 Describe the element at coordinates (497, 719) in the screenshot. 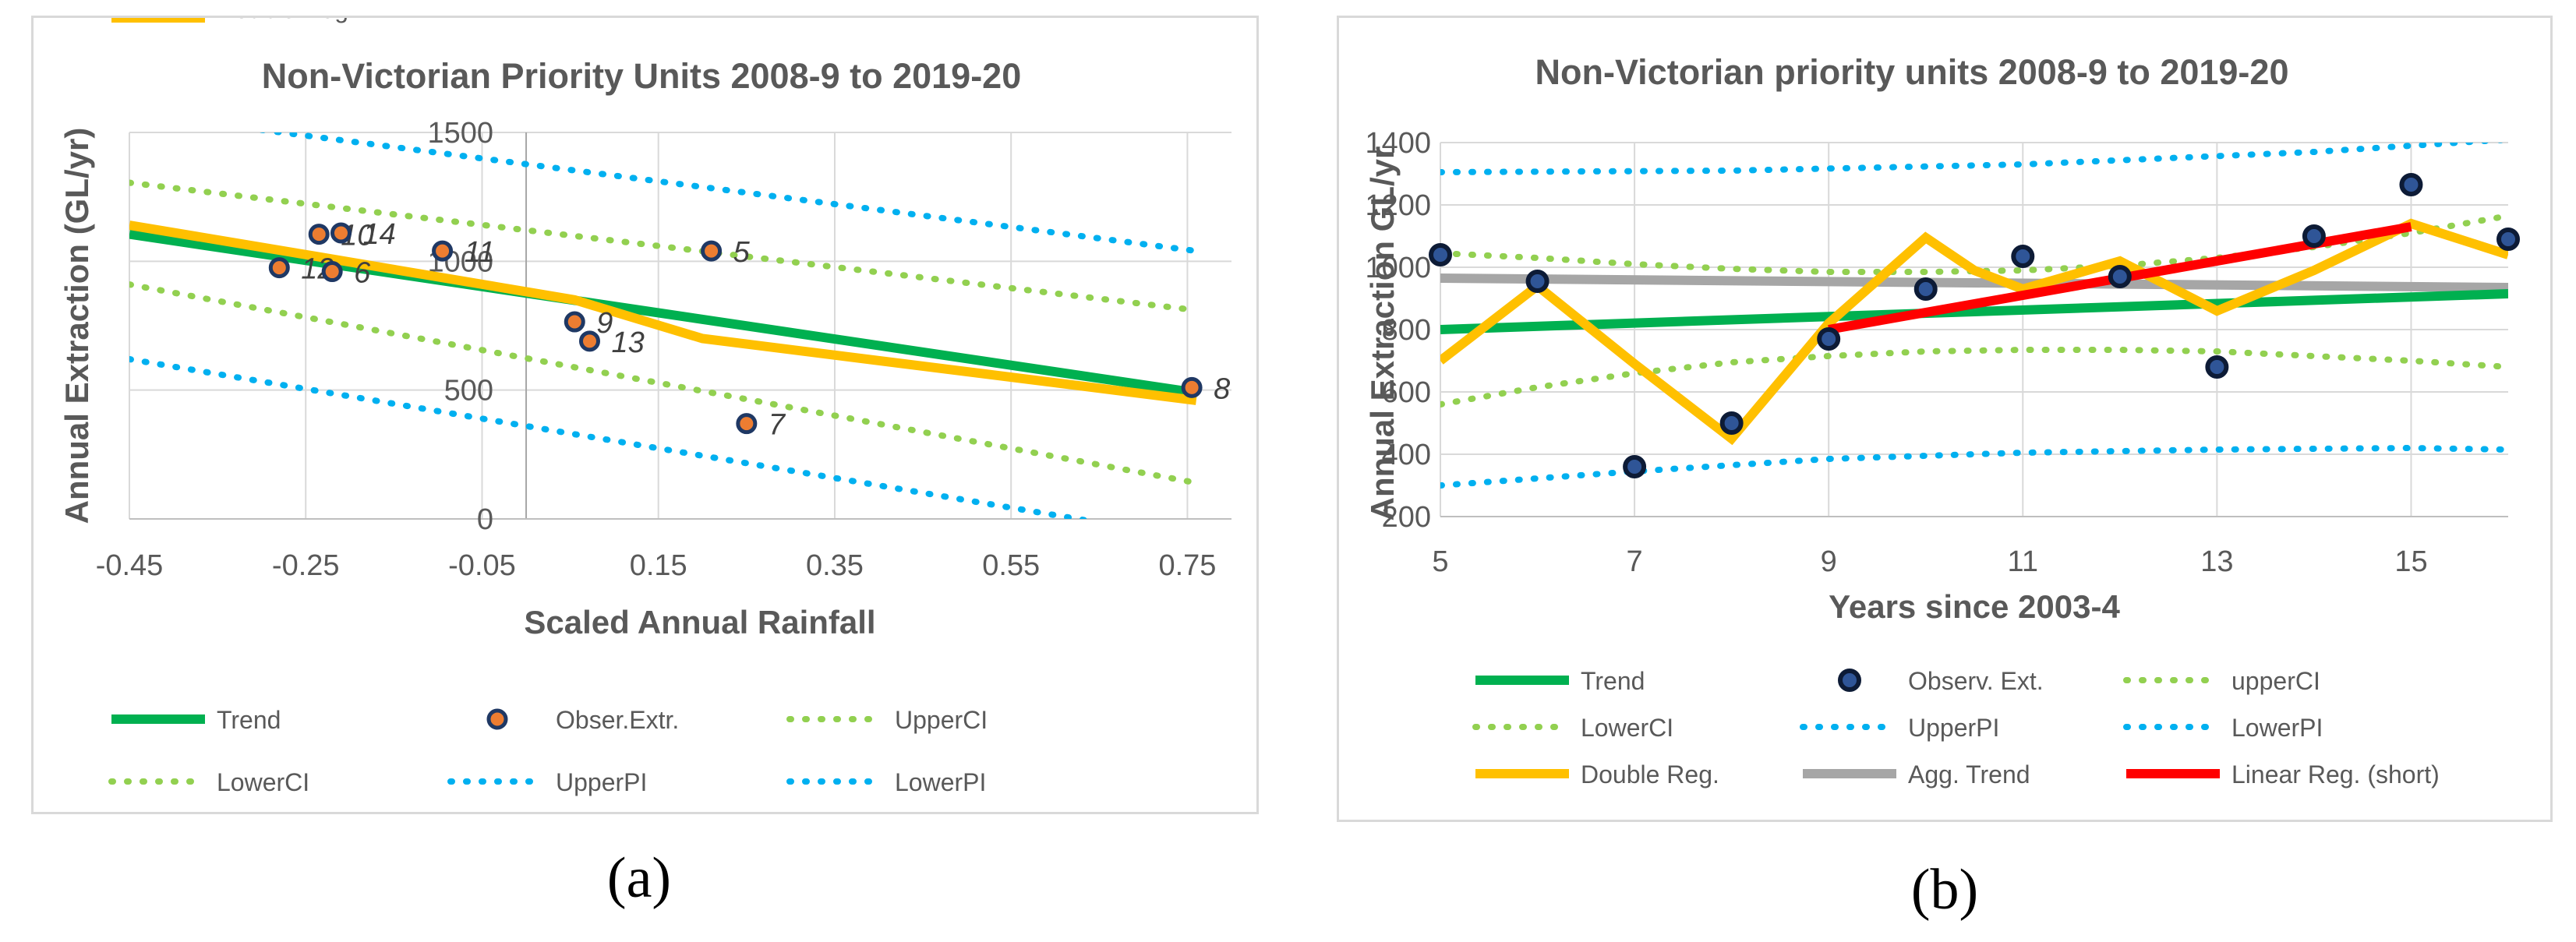

I see `chart-a-legend-swatch` at that location.